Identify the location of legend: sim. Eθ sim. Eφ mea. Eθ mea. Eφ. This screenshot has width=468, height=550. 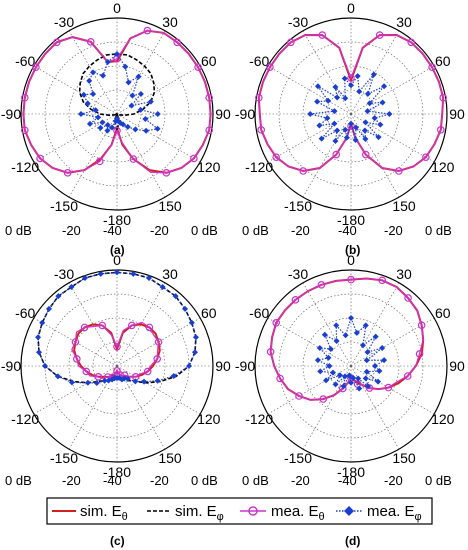
(239, 511).